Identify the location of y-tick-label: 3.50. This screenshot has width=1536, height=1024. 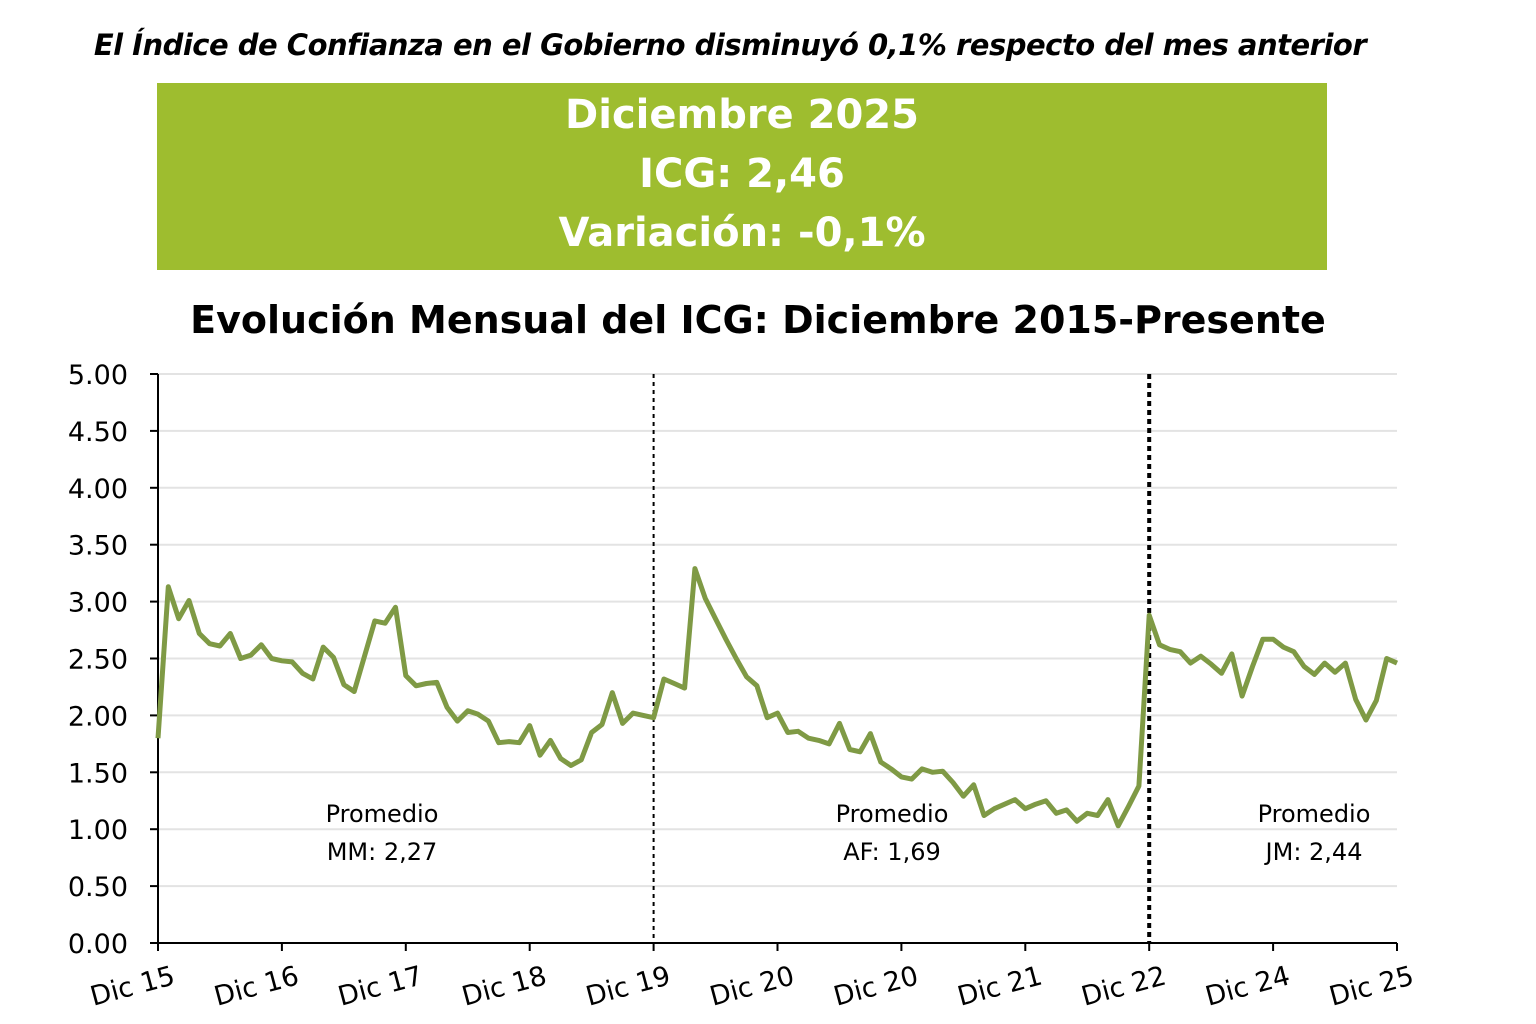
(98, 546).